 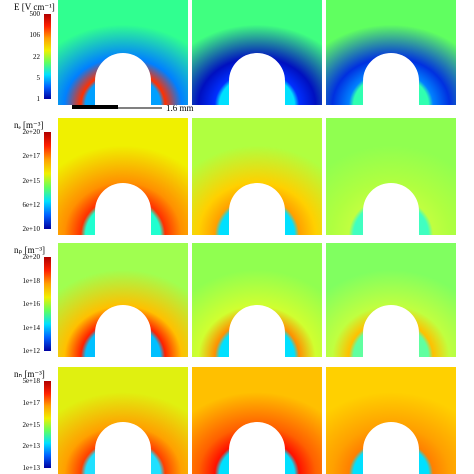 I want to click on colorbar-tick-label: 6e+12, so click(x=31, y=204).